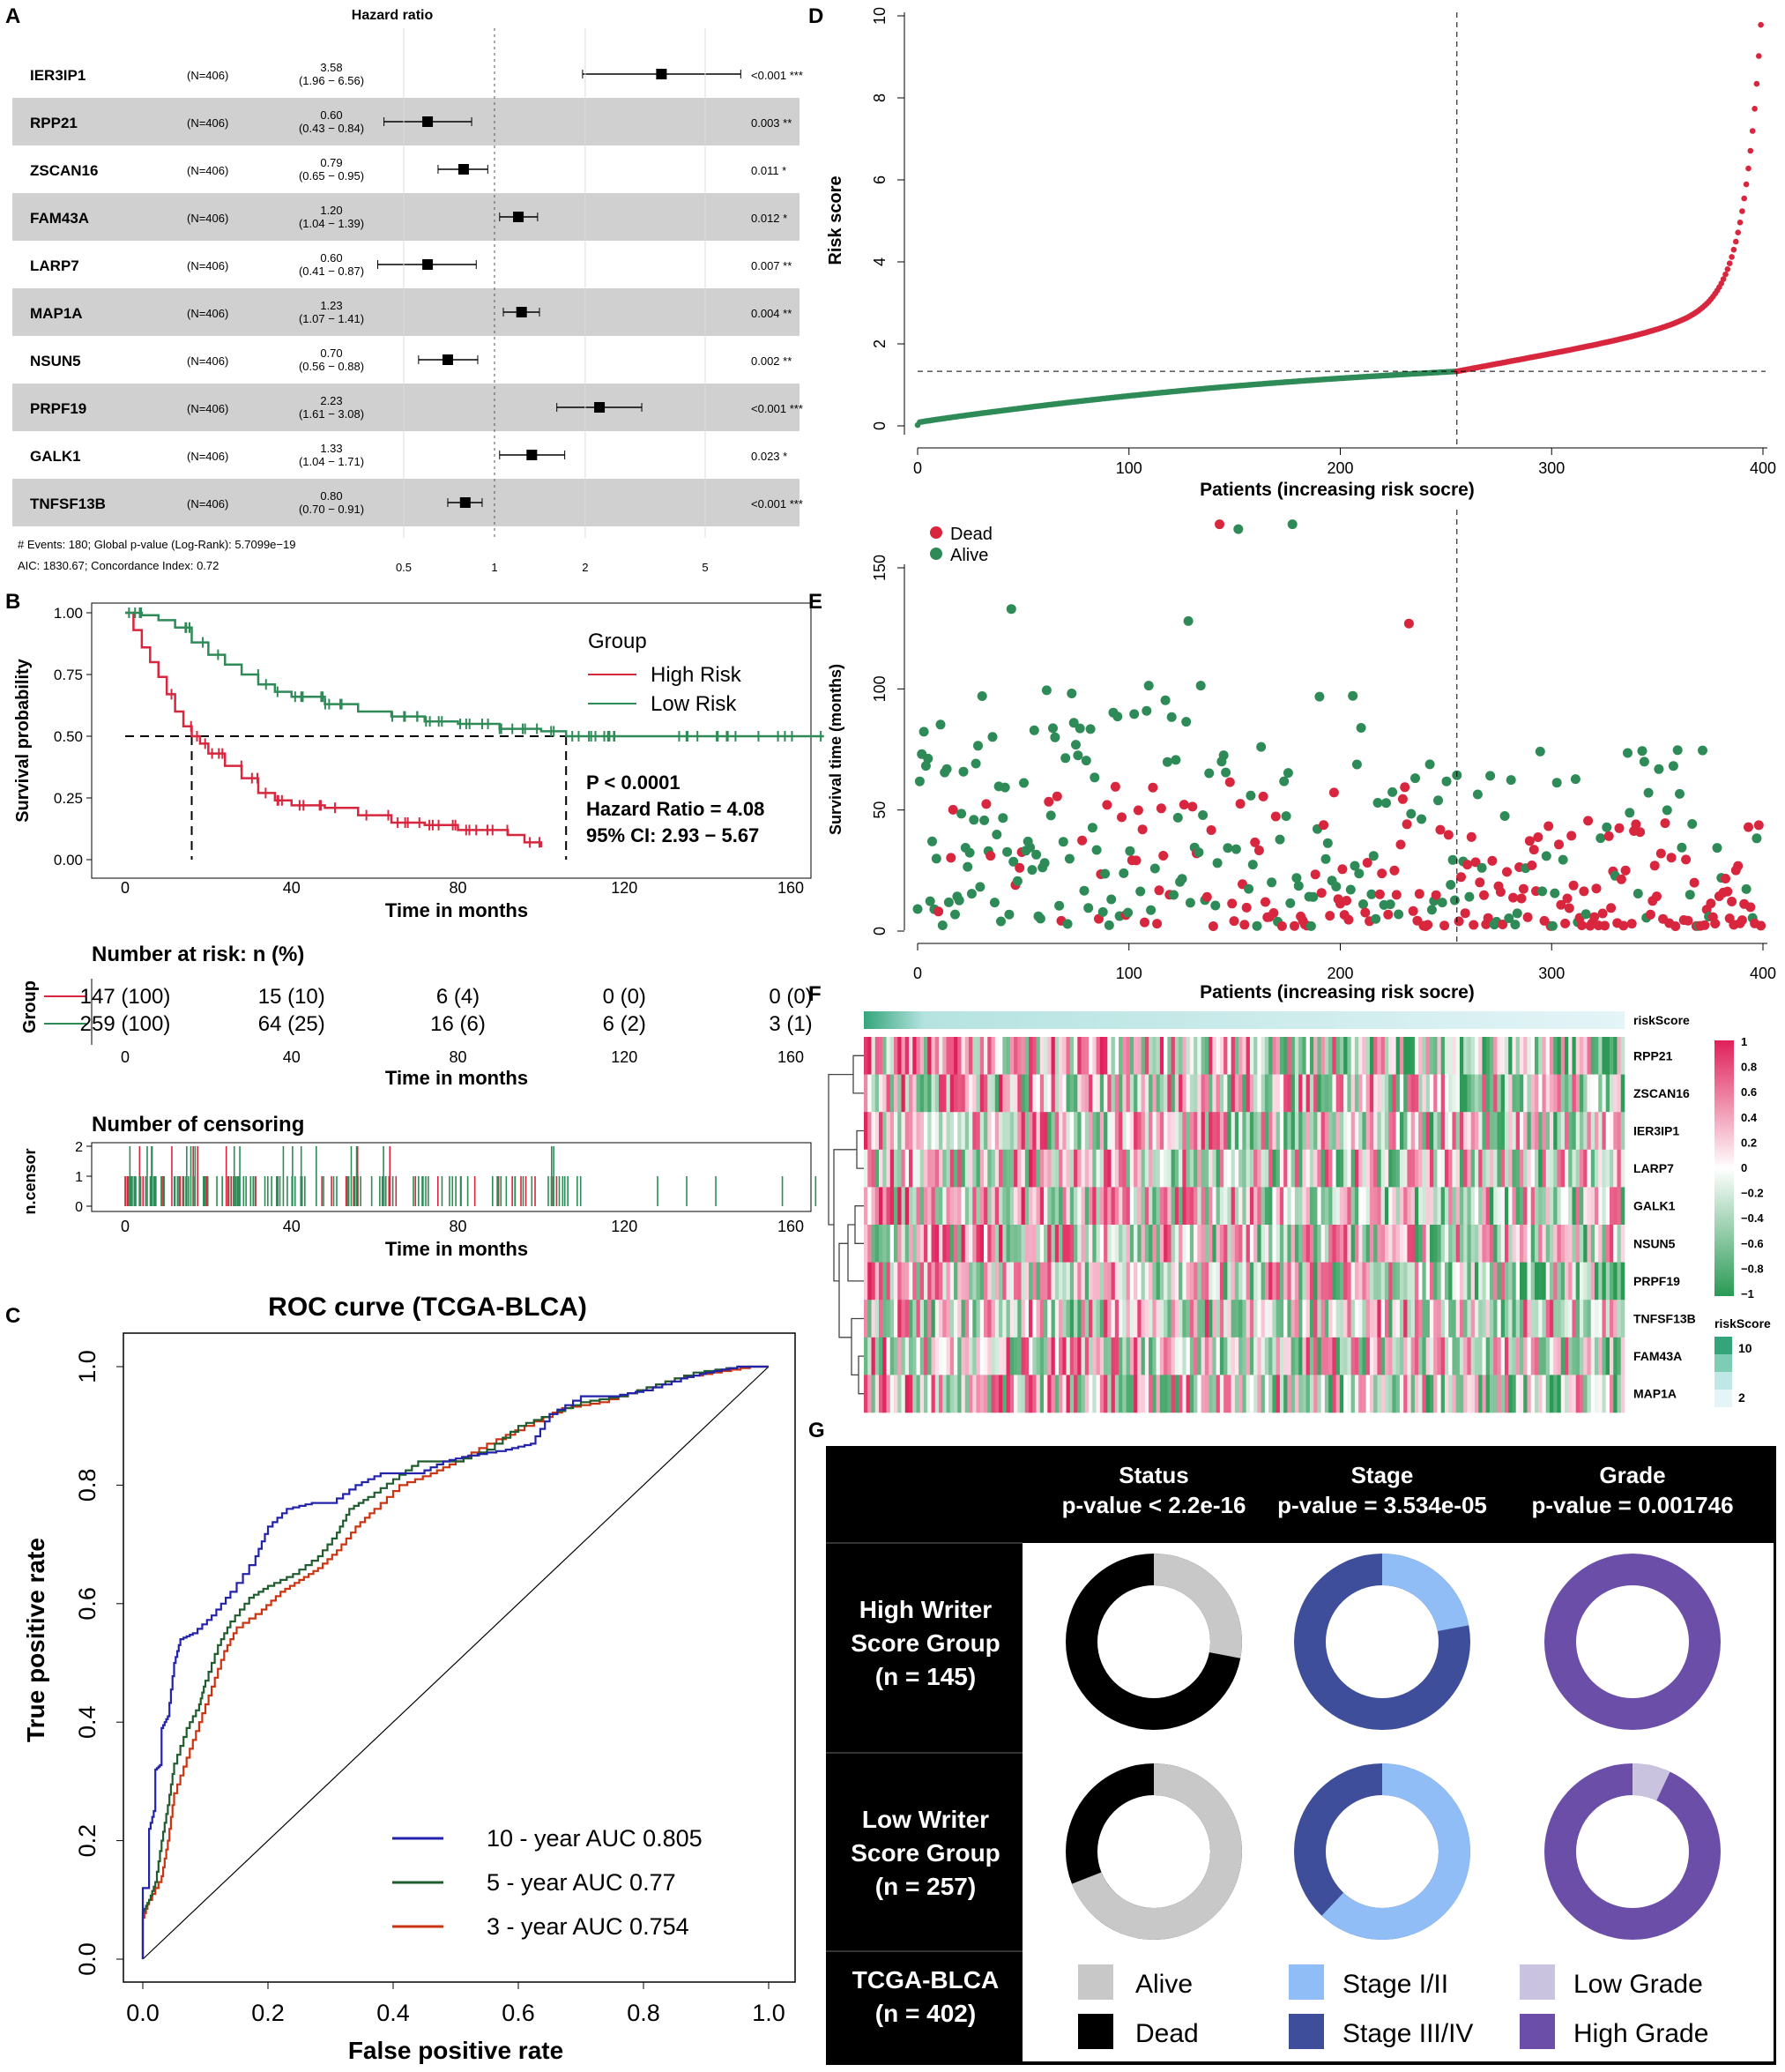 This screenshot has width=1785, height=2072. I want to click on surv-xtick: 200, so click(1340, 973).